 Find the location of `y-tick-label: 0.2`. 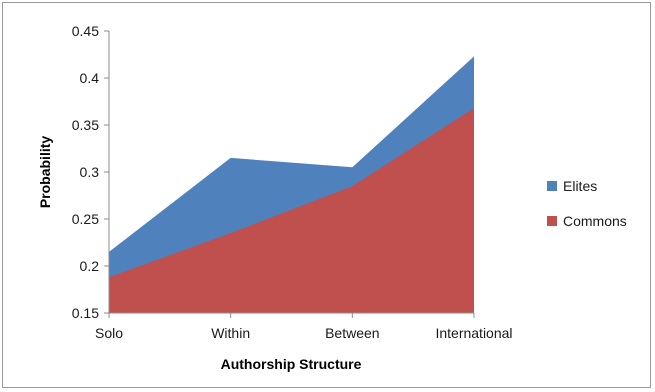

y-tick-label: 0.2 is located at coordinates (90, 266).